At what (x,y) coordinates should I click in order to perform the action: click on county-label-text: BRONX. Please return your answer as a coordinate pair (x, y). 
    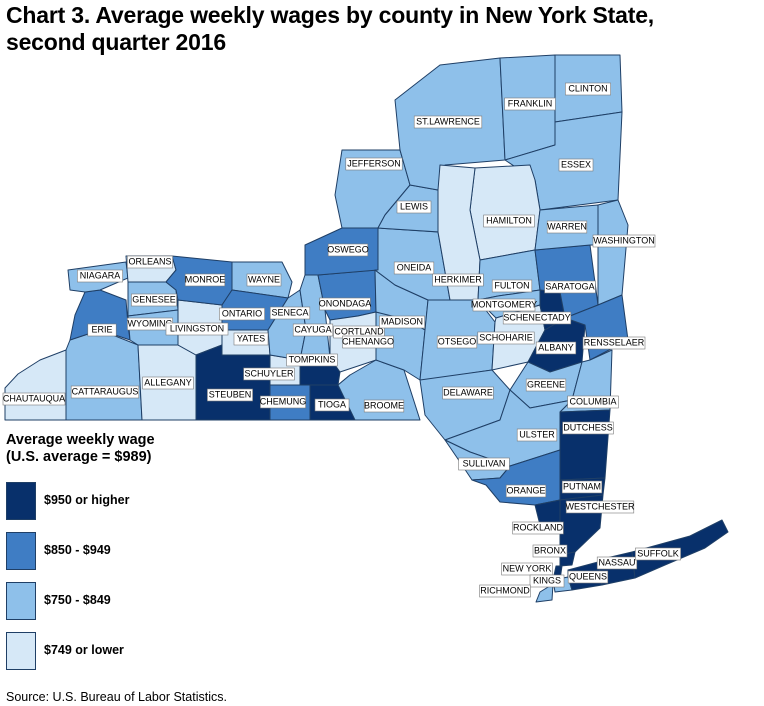
    Looking at the image, I should click on (550, 550).